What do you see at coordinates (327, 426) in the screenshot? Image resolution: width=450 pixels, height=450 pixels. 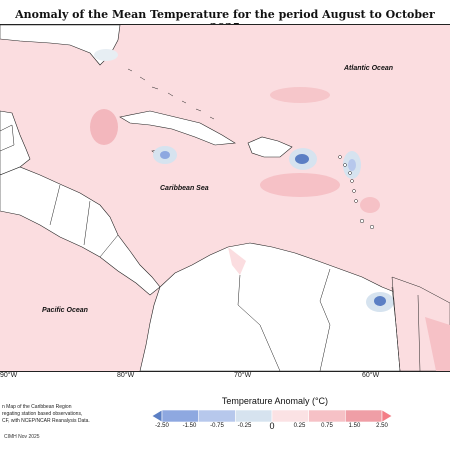 I see `legend-tick-label: 0.75` at bounding box center [327, 426].